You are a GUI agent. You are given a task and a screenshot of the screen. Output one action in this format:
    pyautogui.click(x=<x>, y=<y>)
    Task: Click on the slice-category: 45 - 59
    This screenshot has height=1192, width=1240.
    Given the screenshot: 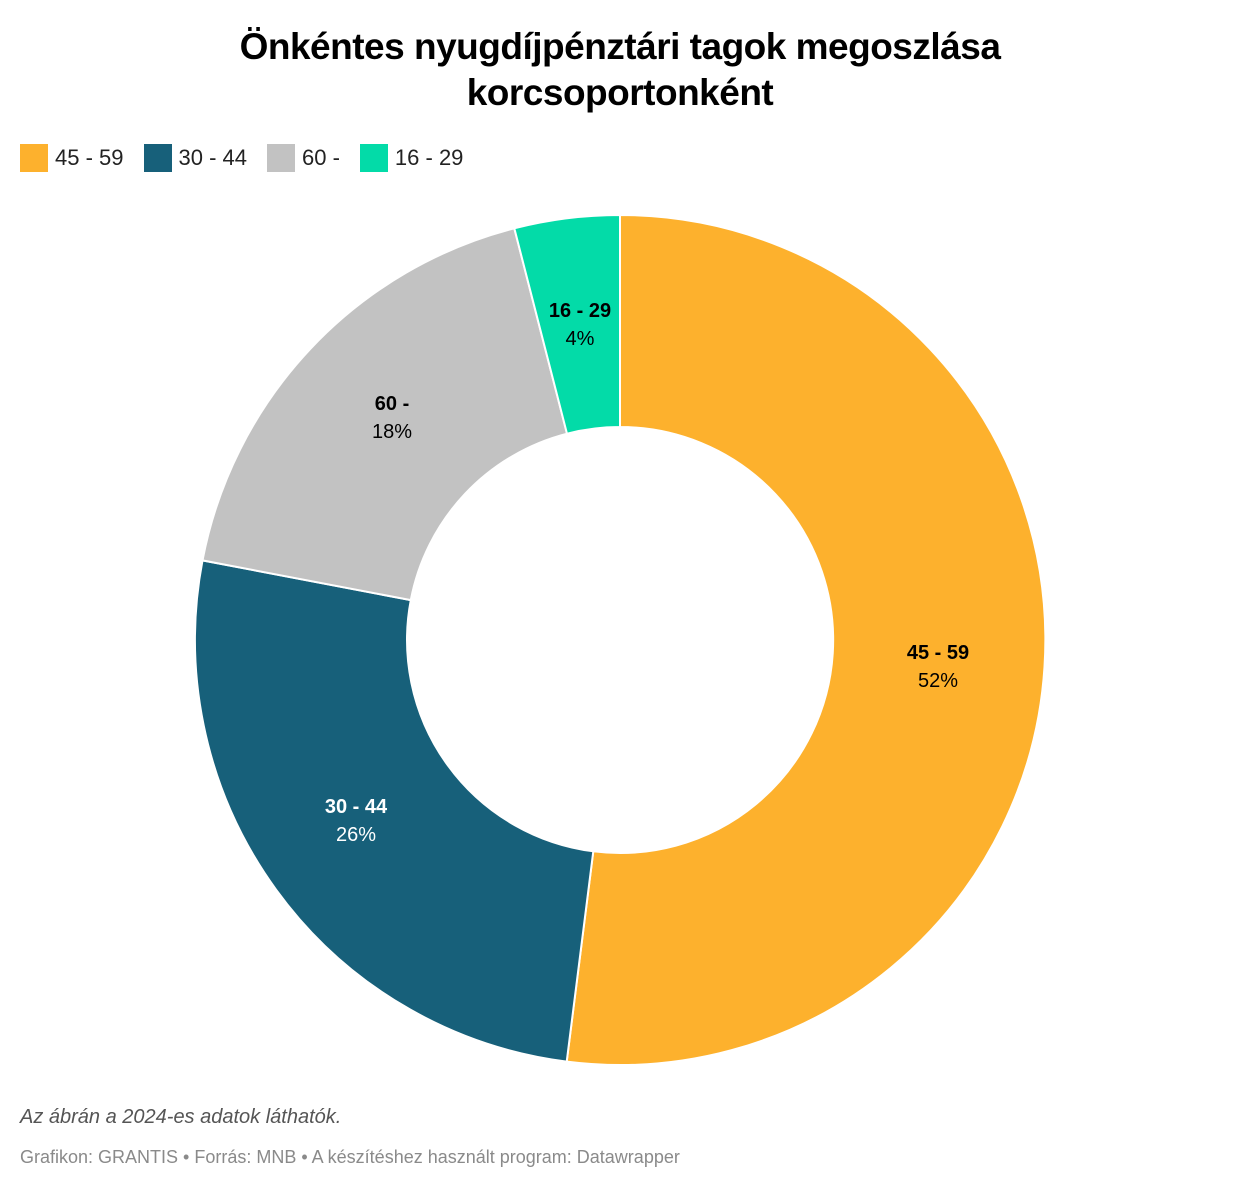 What is the action you would take?
    pyautogui.click(x=938, y=653)
    